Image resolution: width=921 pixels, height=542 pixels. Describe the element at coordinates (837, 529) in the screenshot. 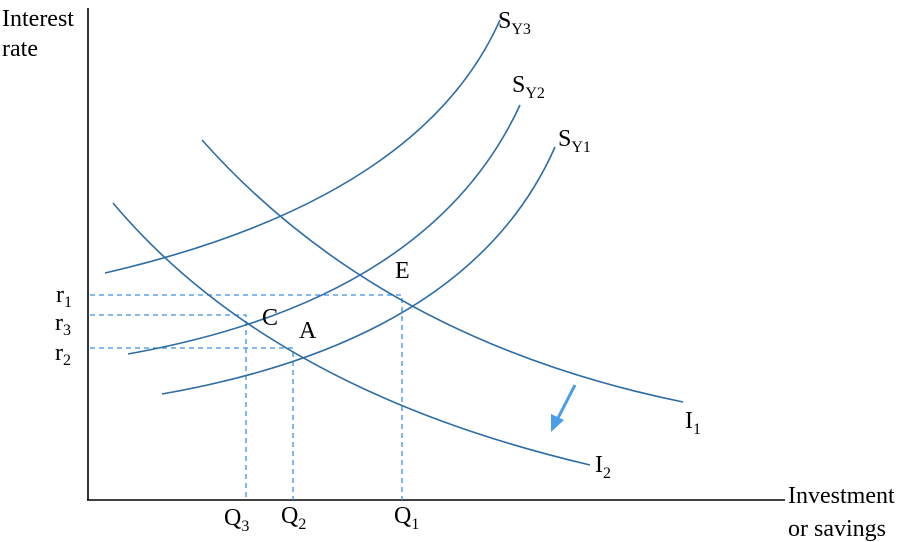

I see `x-axis-label: or savings` at that location.